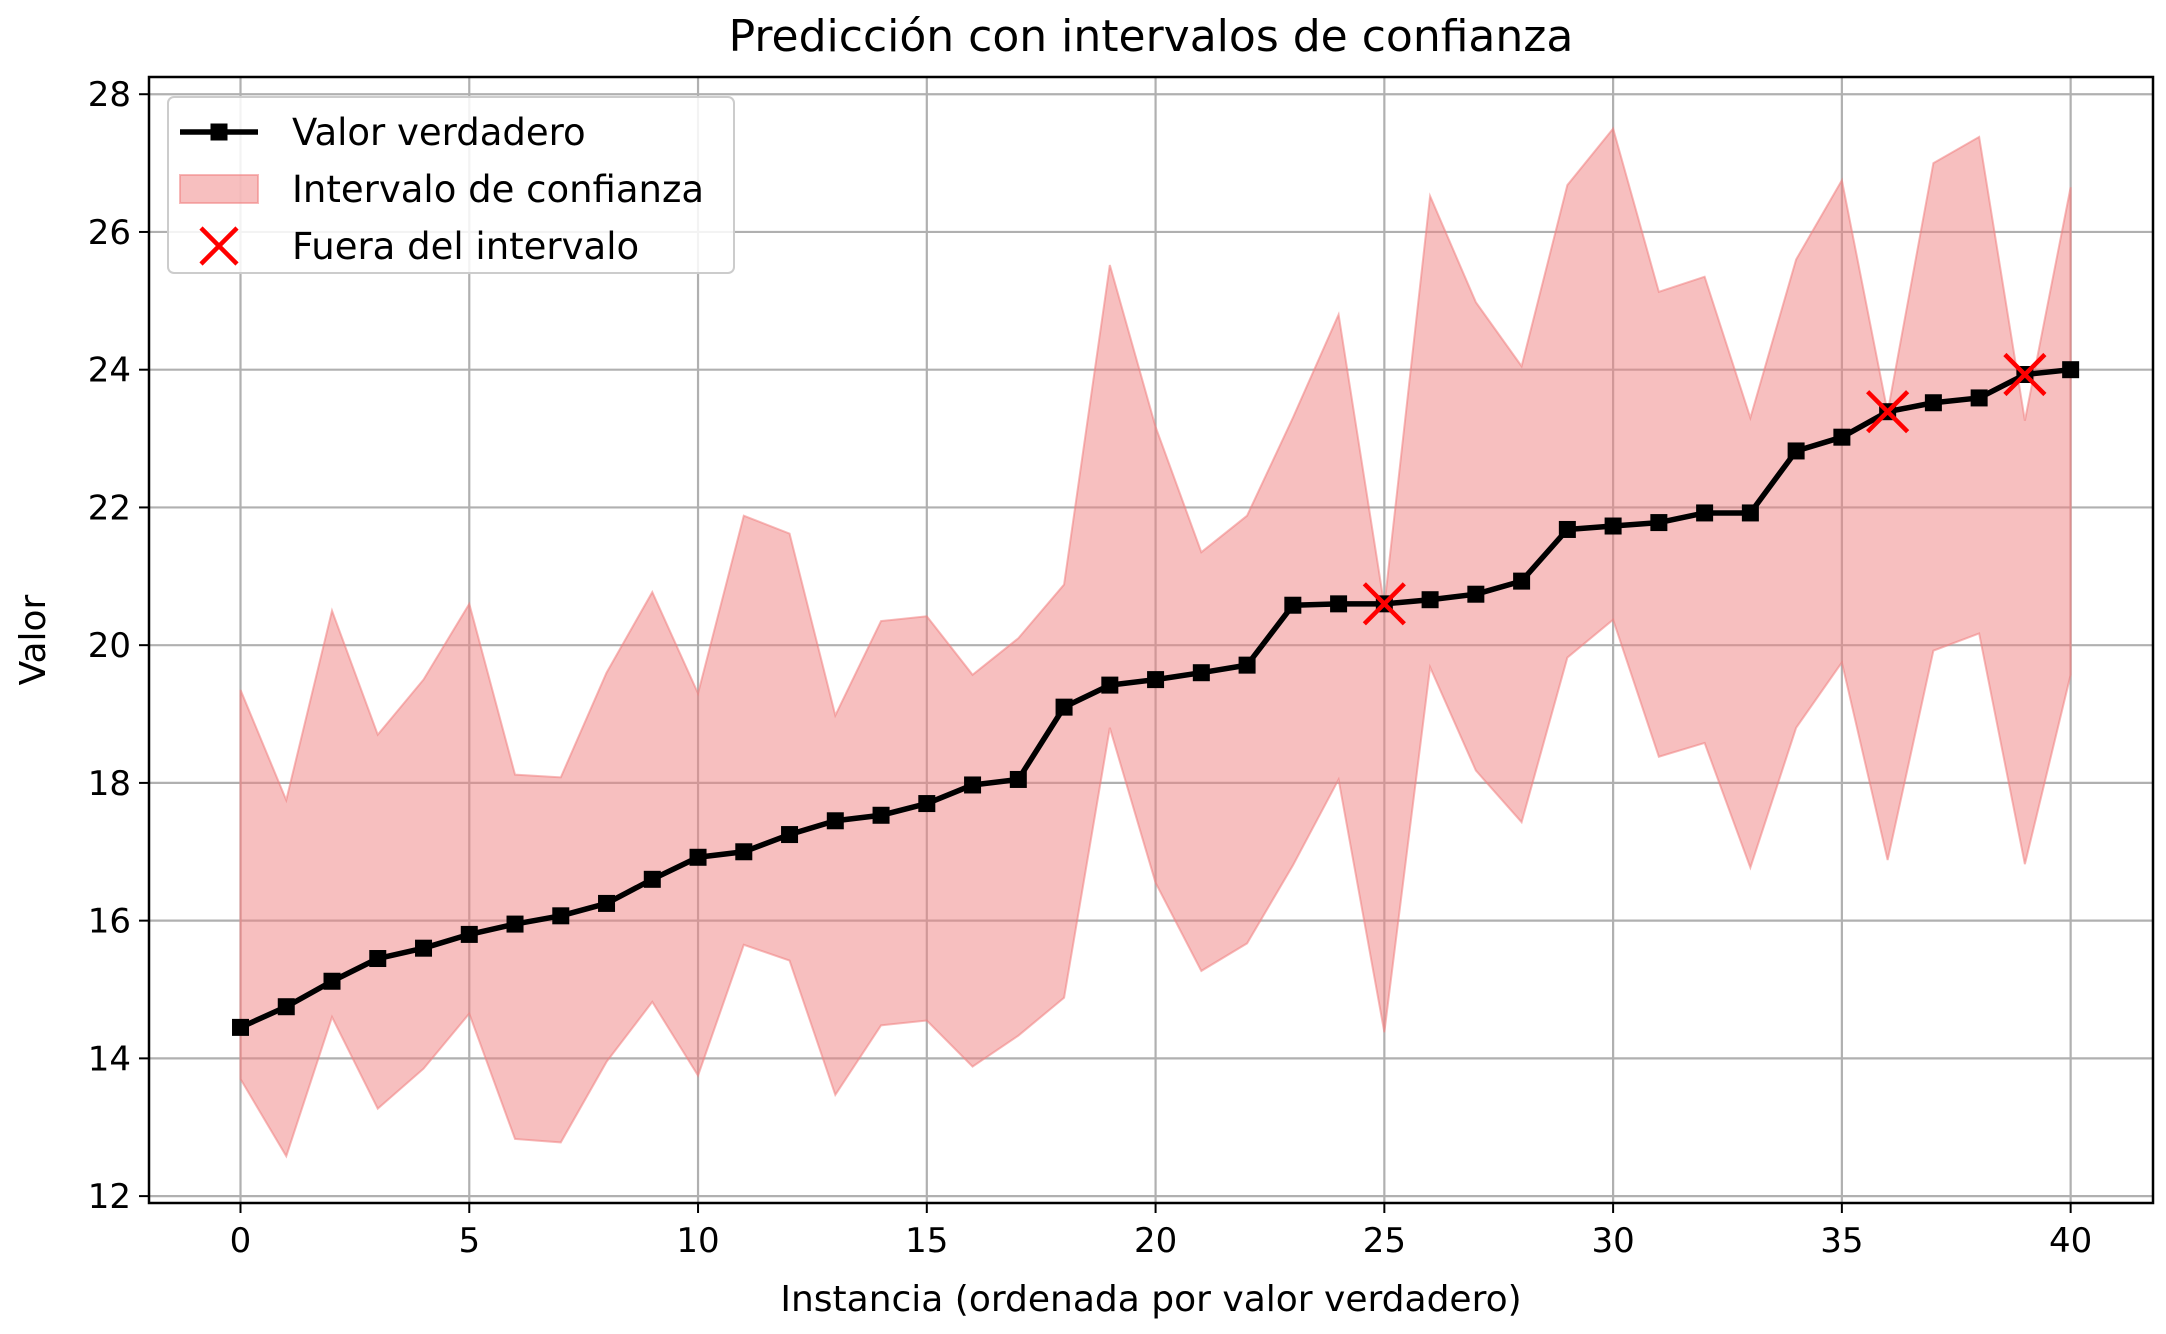 The height and width of the screenshot is (1334, 2166). Describe the element at coordinates (109, 233) in the screenshot. I see `y-tick-label: 26` at that location.